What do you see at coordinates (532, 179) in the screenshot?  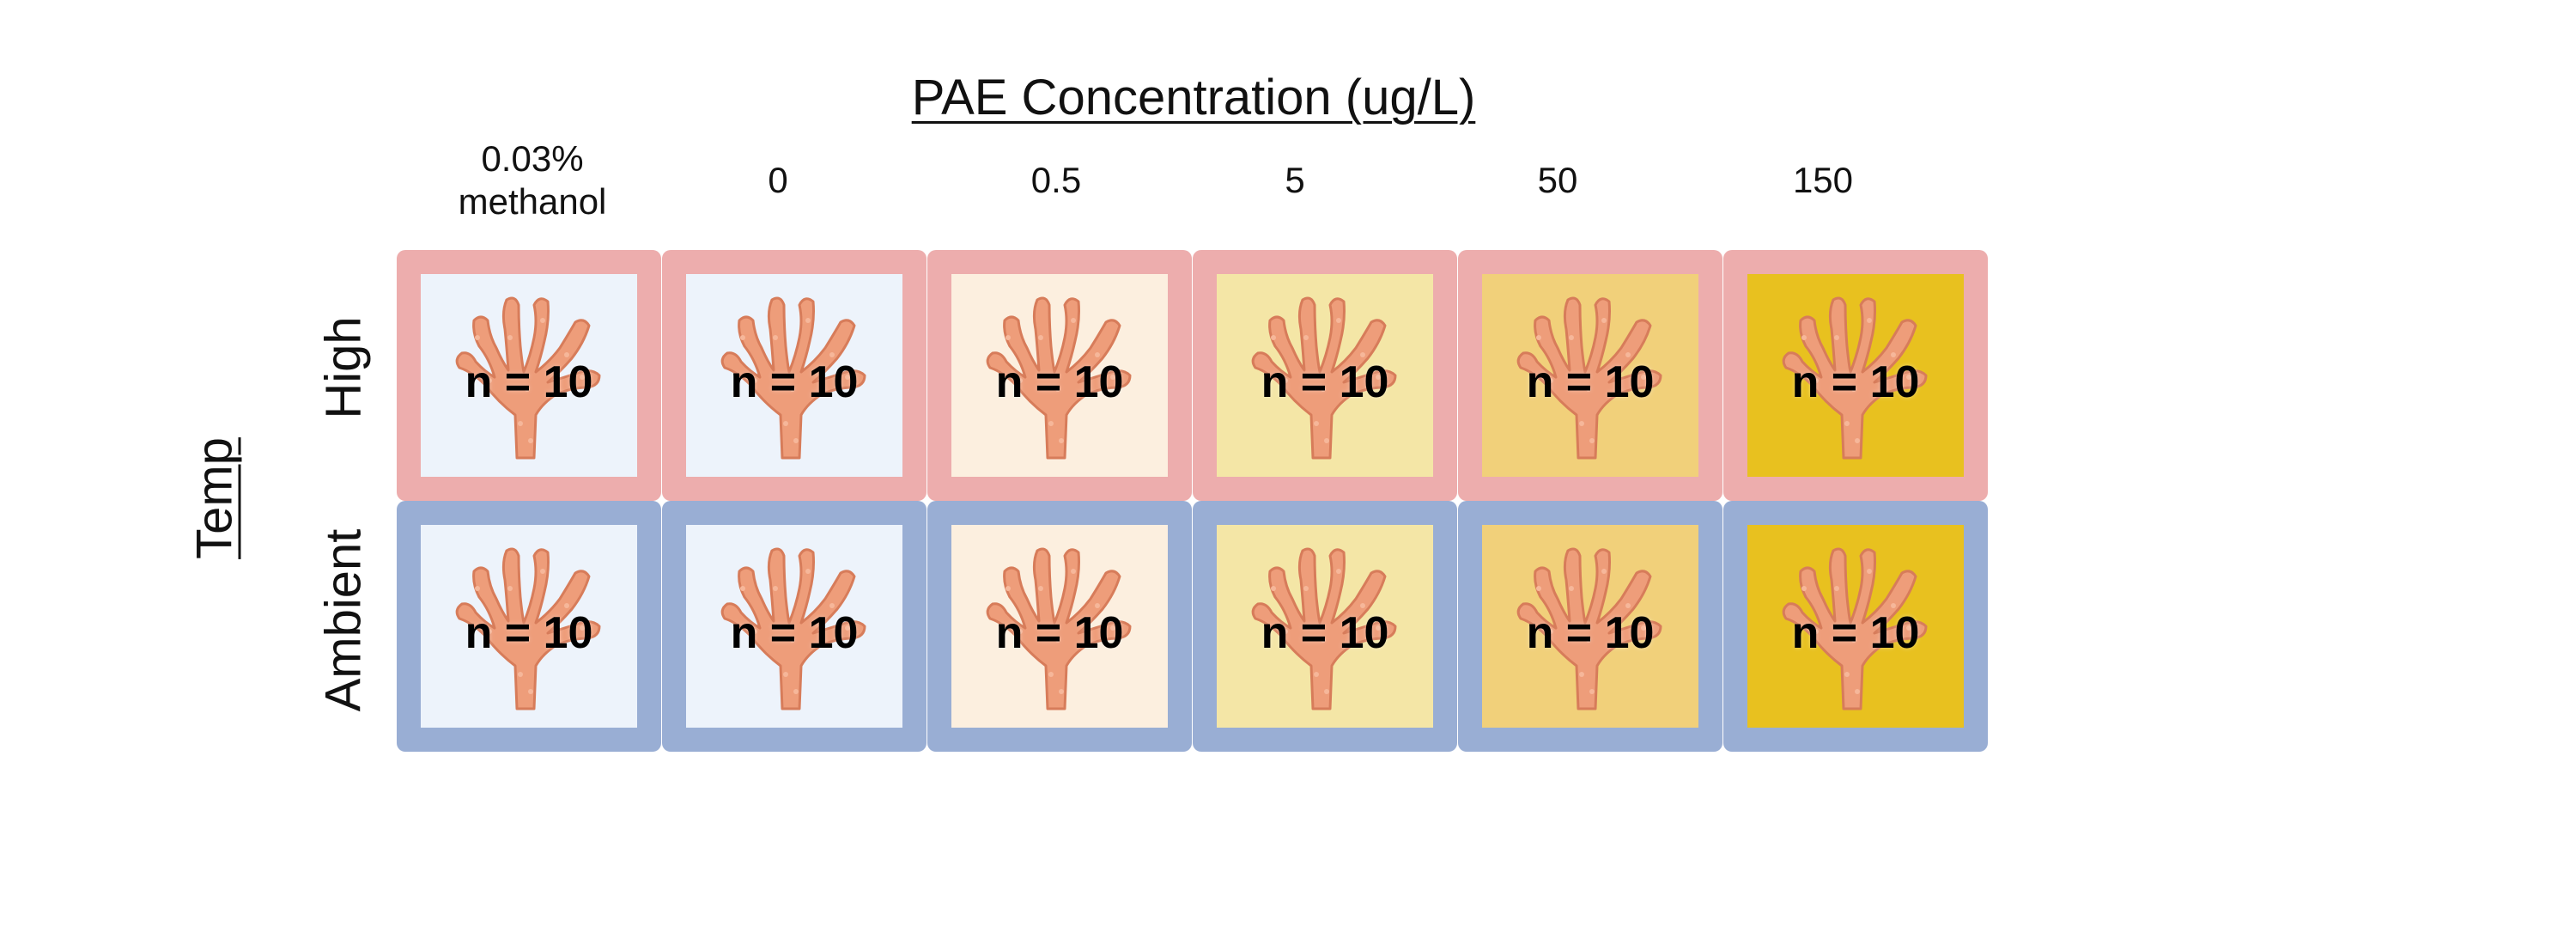 I see `concentration-header: 0.03% methanol` at bounding box center [532, 179].